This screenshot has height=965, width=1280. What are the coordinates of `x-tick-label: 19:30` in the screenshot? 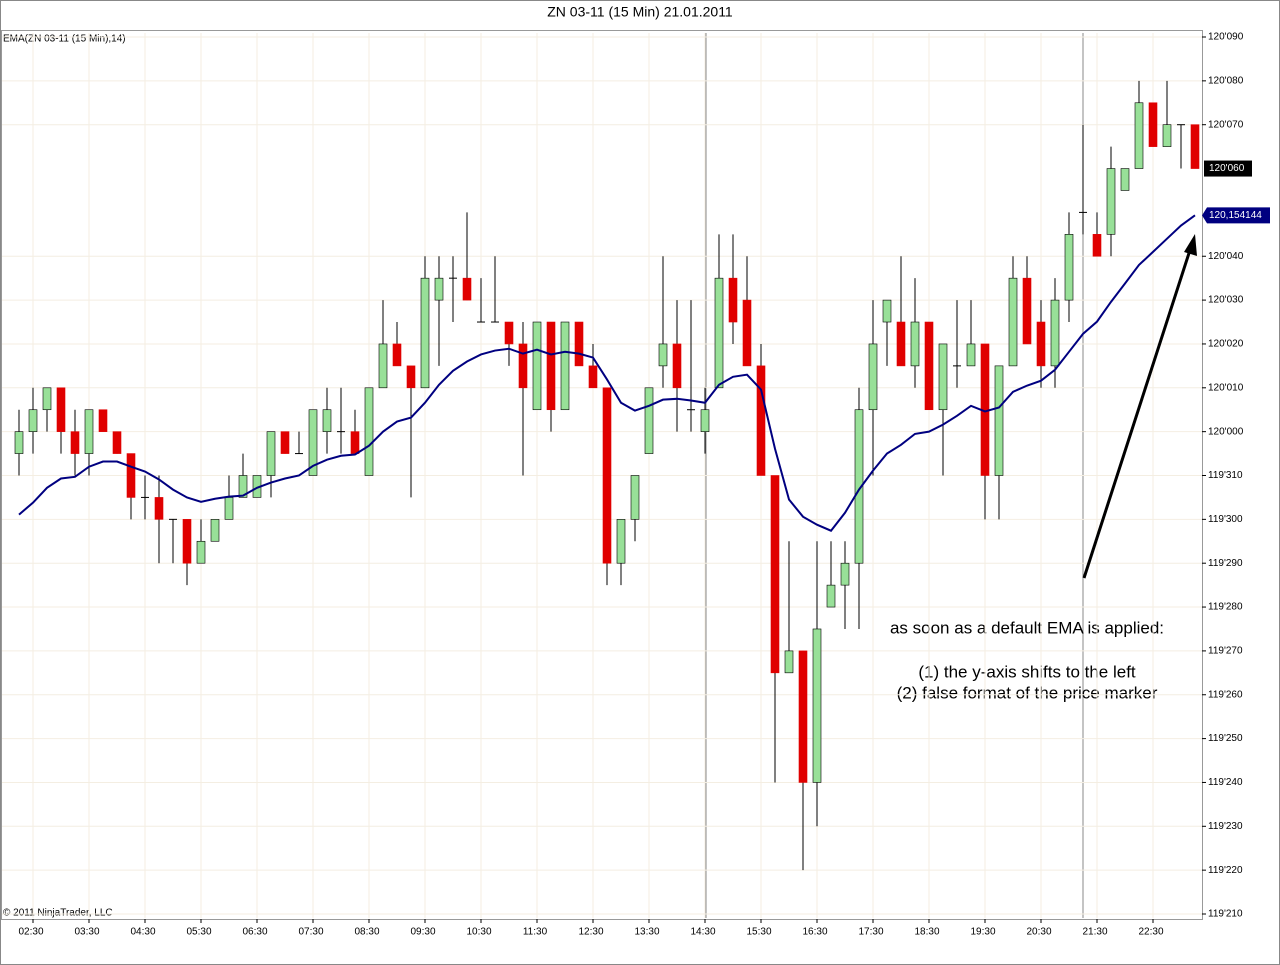 It's located at (982, 932).